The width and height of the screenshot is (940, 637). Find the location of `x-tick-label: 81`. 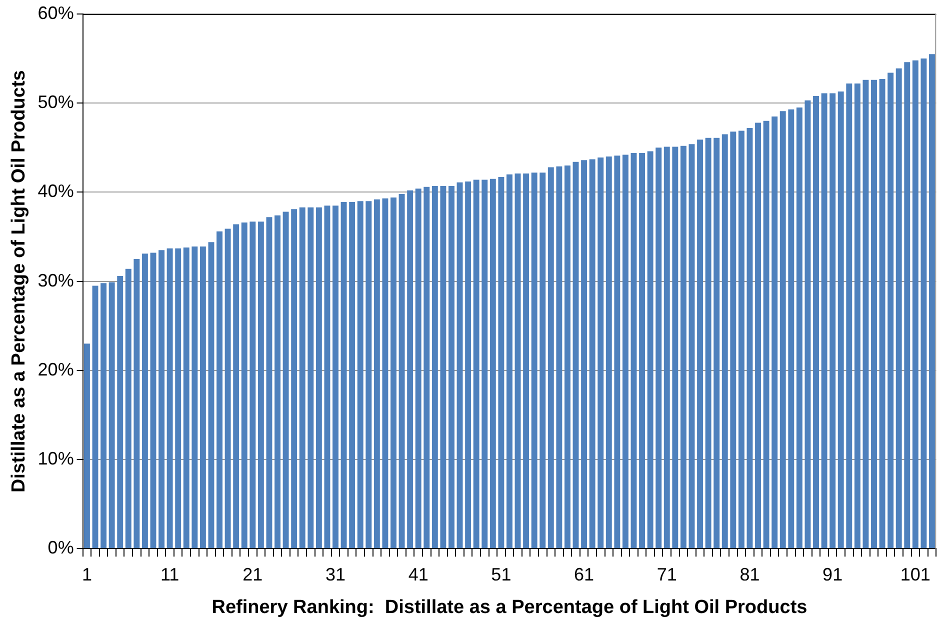

x-tick-label: 81 is located at coordinates (750, 574).